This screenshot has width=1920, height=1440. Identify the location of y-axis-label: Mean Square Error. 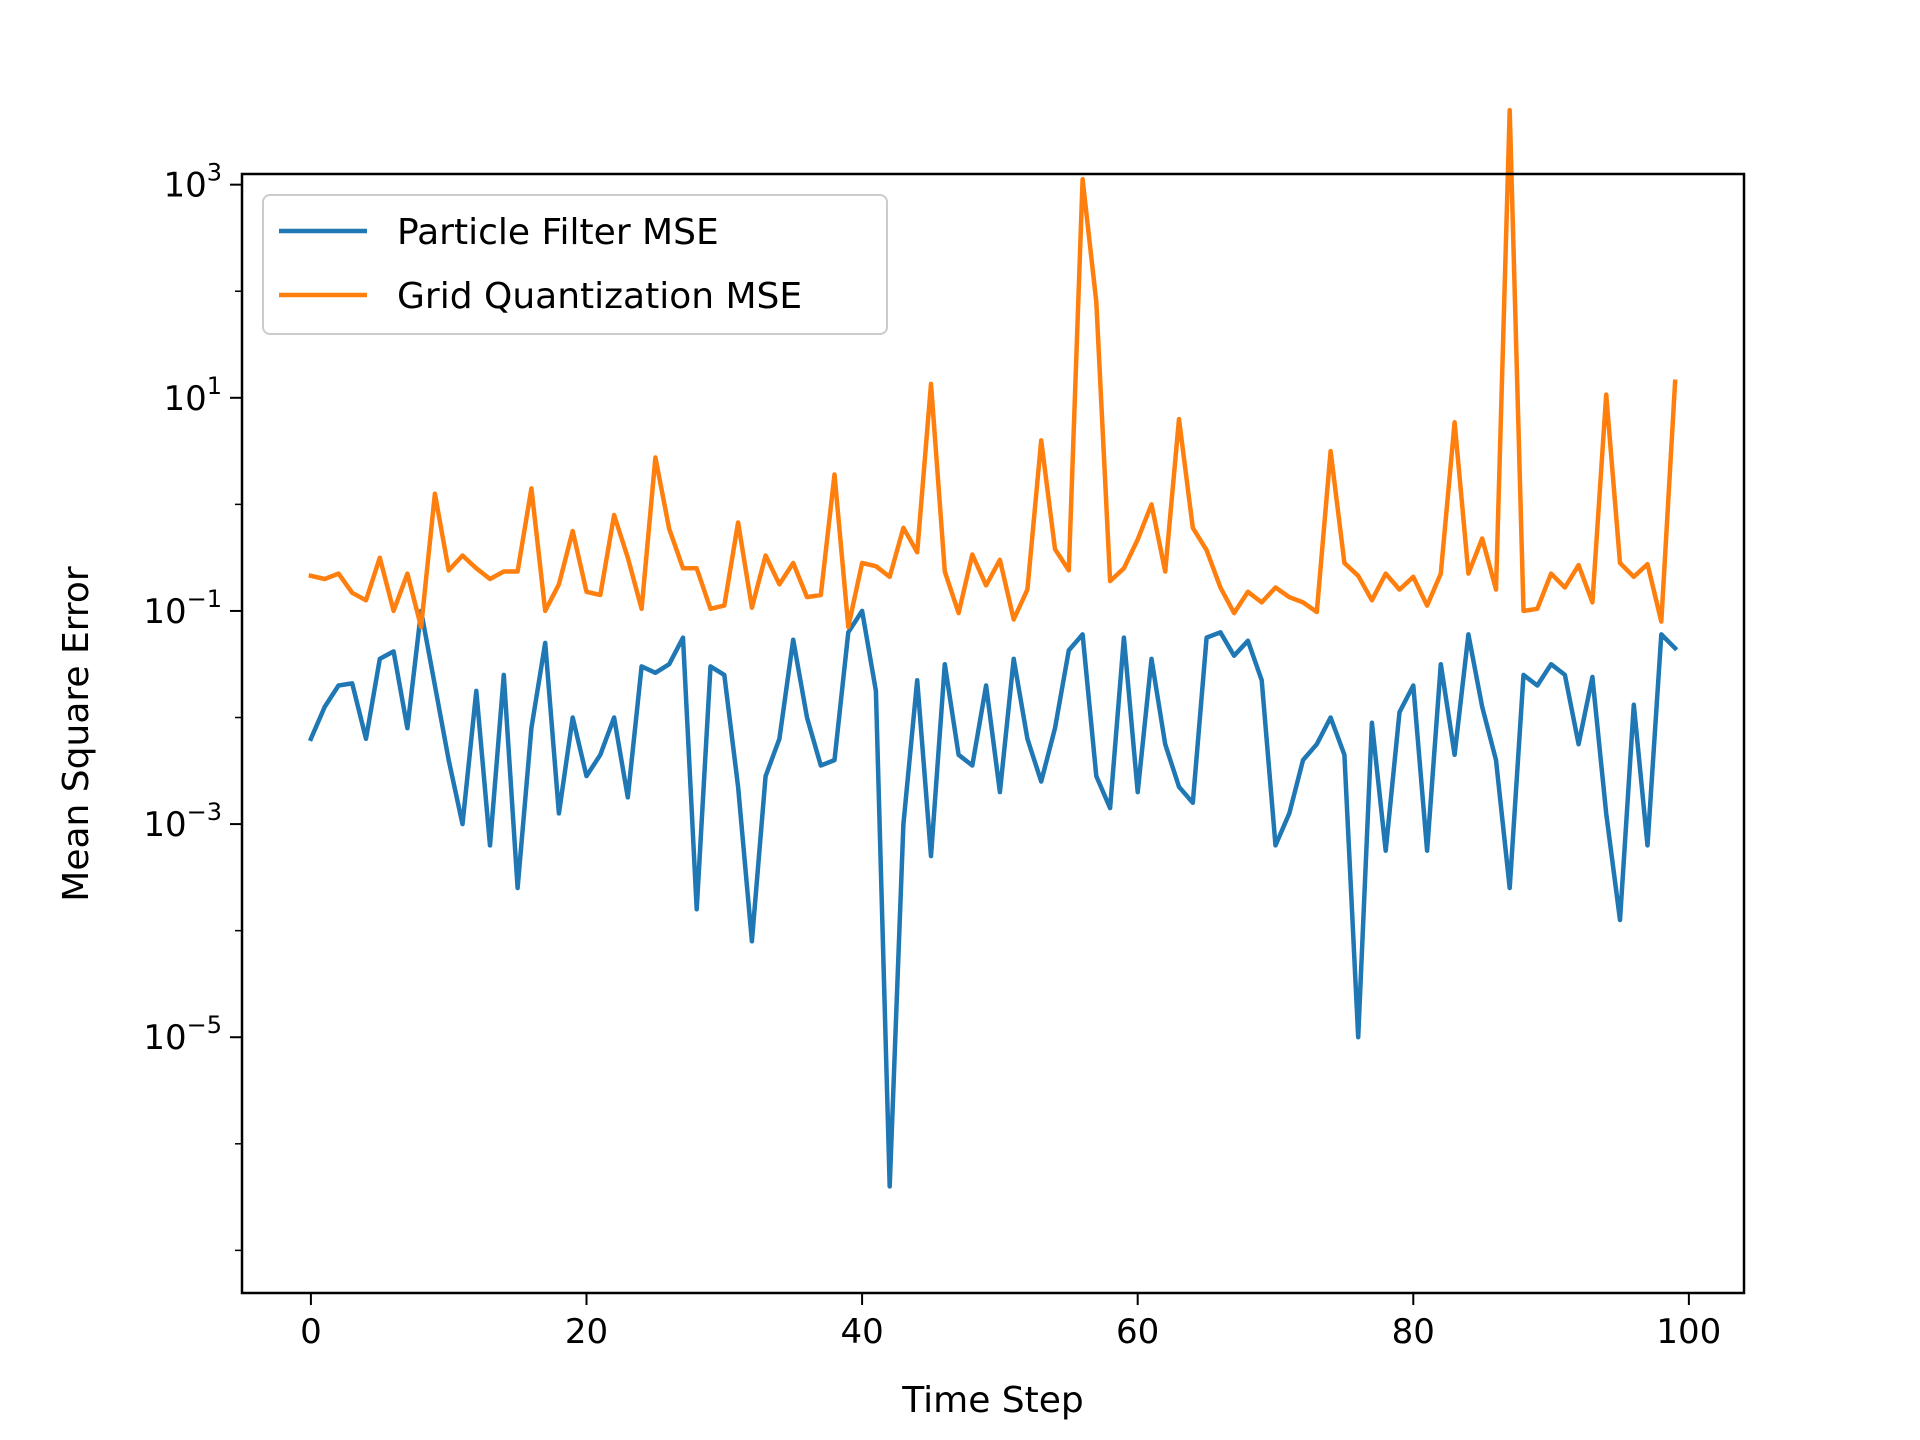
(76, 734).